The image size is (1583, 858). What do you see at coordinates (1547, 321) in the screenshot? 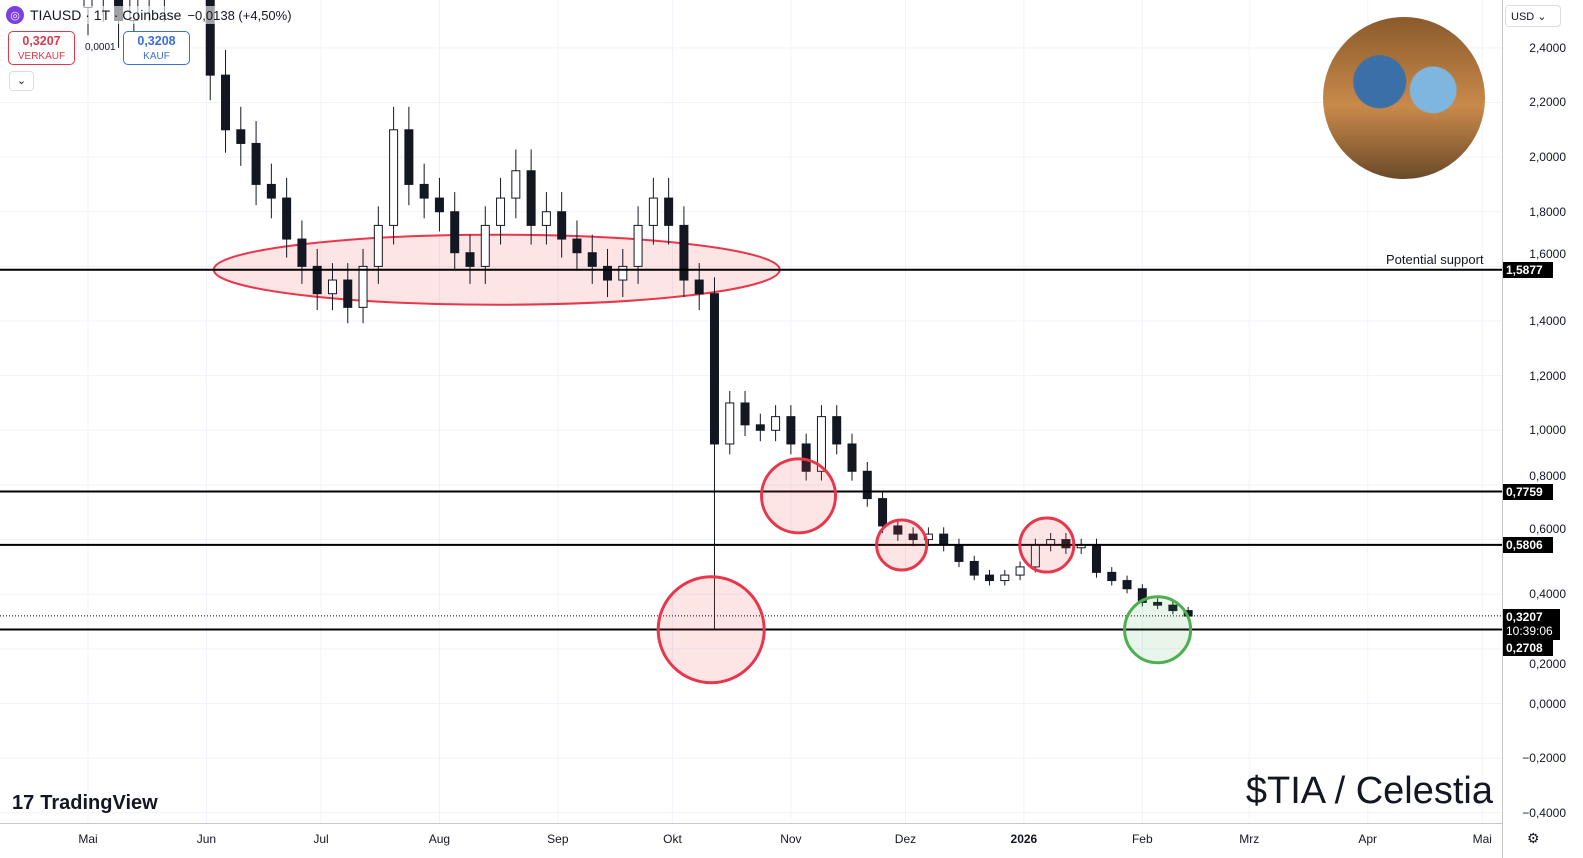
I see `y-tick-label: 1,4000` at bounding box center [1547, 321].